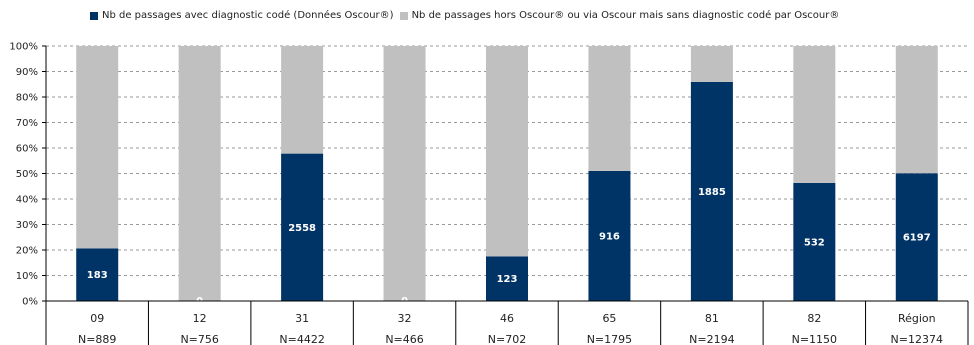 The height and width of the screenshot is (345, 974). Describe the element at coordinates (301, 339) in the screenshot. I see `n-label: N=4422` at that location.